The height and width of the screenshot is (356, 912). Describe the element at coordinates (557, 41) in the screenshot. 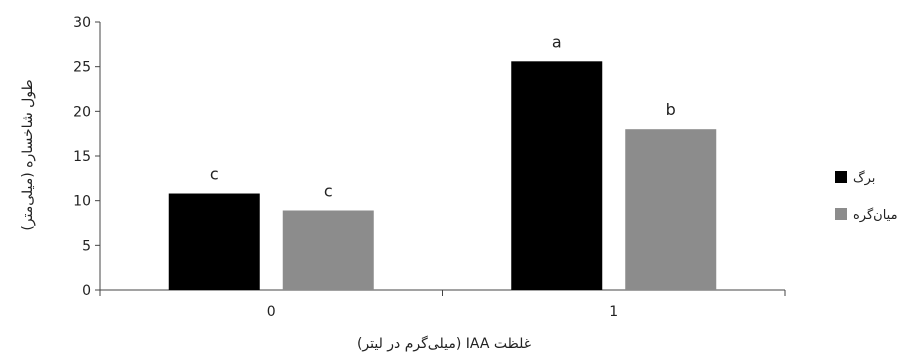

I see `significance-letter: a` at that location.